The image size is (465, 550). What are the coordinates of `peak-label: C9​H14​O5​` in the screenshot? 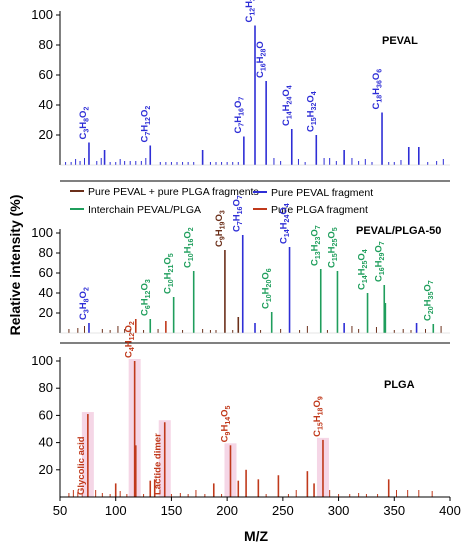 It's located at (225, 423).